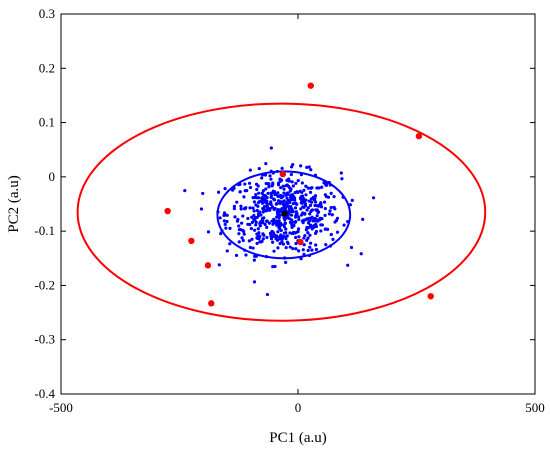 This screenshot has height=449, width=550. I want to click on y-tick-label: -0.2, so click(44, 284).